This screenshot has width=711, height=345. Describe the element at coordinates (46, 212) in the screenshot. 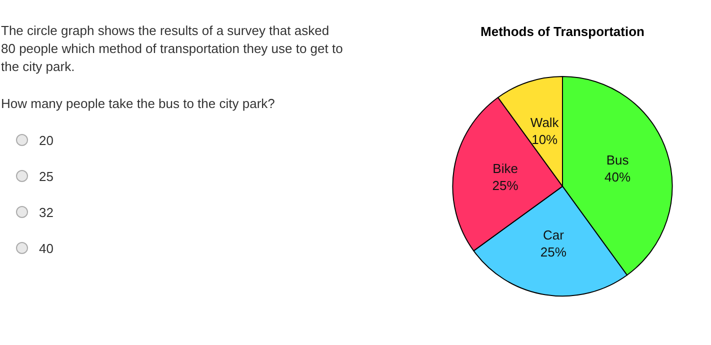

I see `text: 32` at that location.